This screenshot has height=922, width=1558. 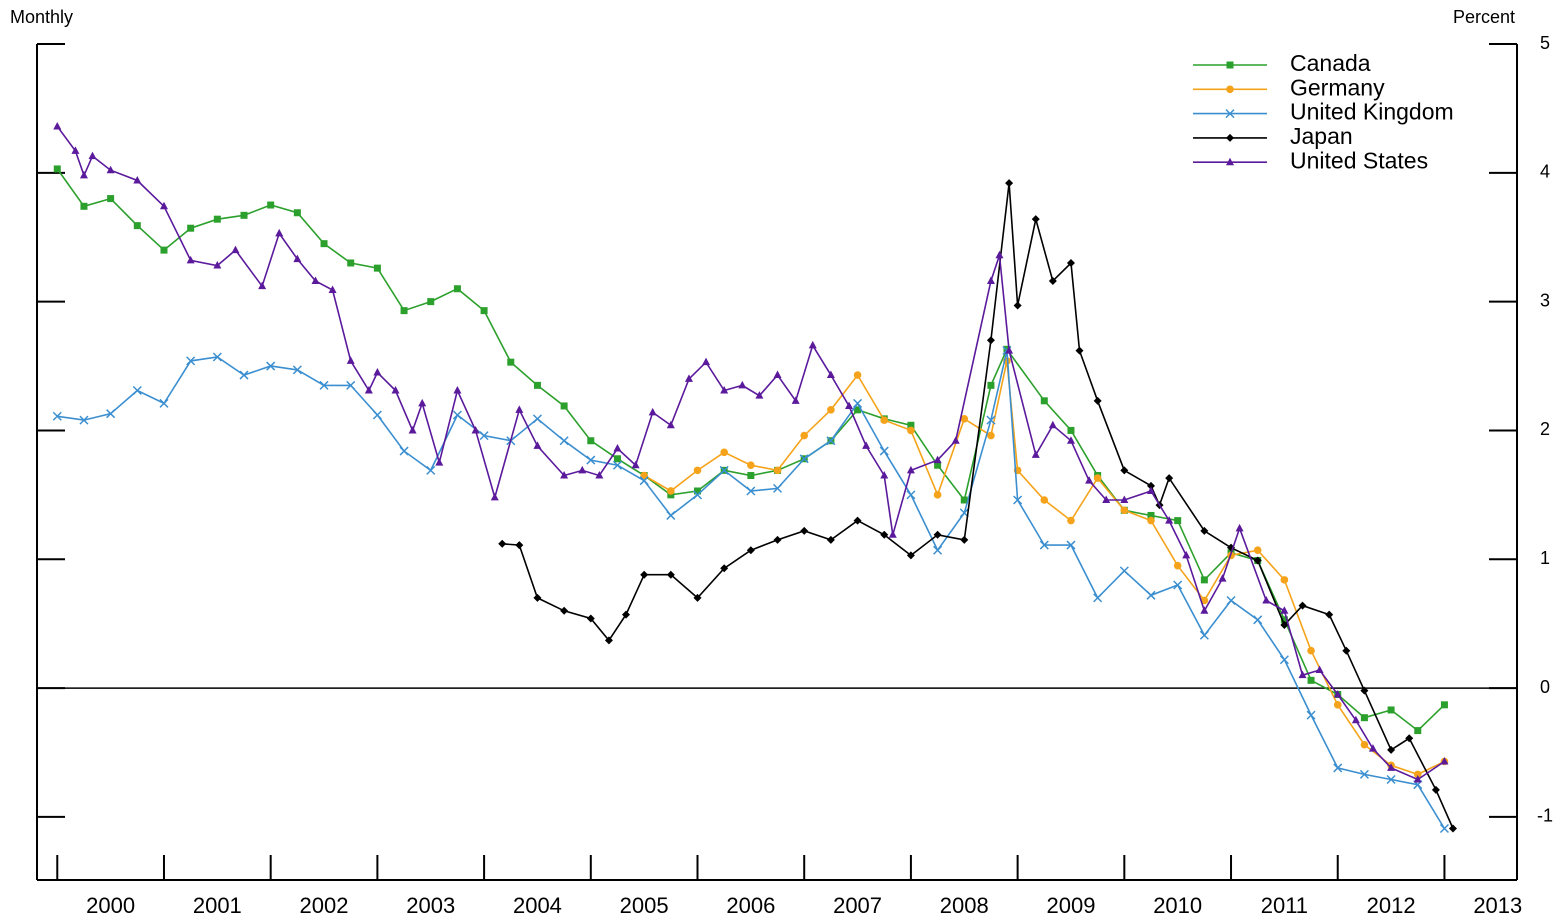 I want to click on x-tick-label: 2003, so click(x=430, y=905).